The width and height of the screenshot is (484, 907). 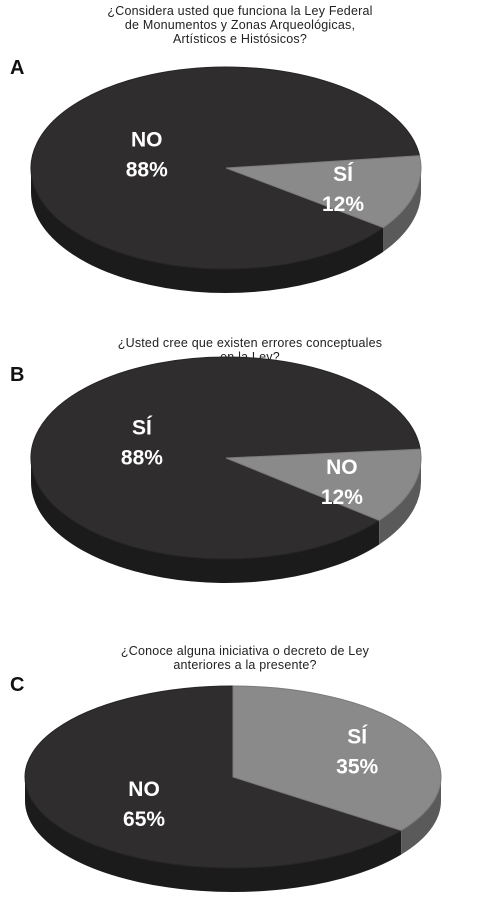 What do you see at coordinates (17, 685) in the screenshot?
I see `panel-letter: C` at bounding box center [17, 685].